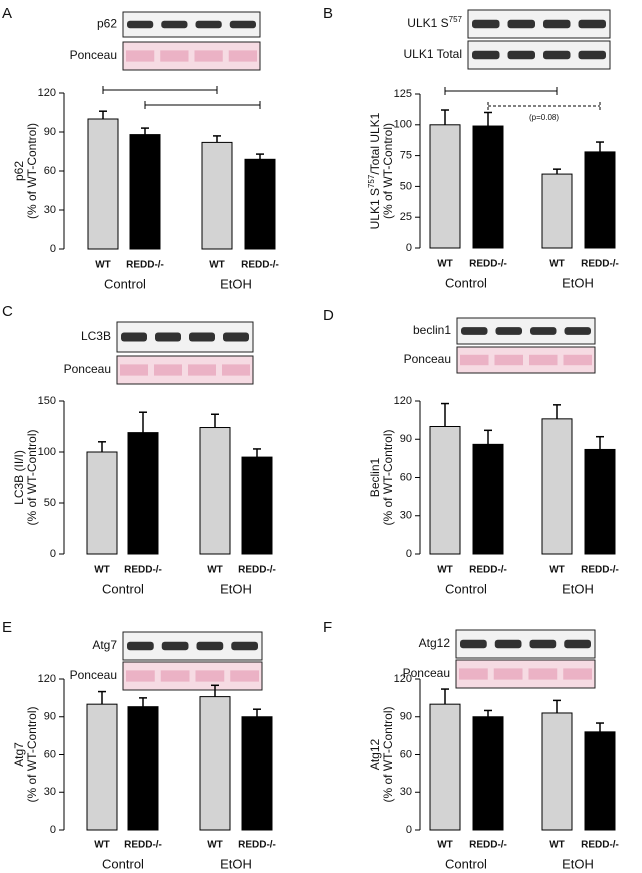 This screenshot has height=873, width=642. I want to click on blot-label: Atg7, so click(104, 645).